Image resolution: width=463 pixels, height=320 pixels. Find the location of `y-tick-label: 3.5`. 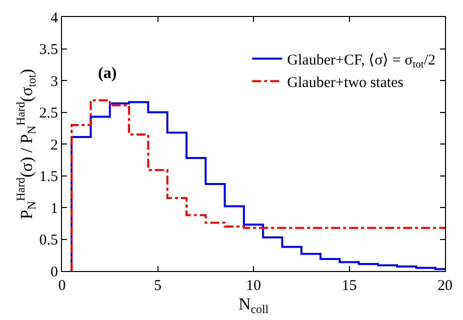

y-tick-label: 3.5 is located at coordinates (48, 50).